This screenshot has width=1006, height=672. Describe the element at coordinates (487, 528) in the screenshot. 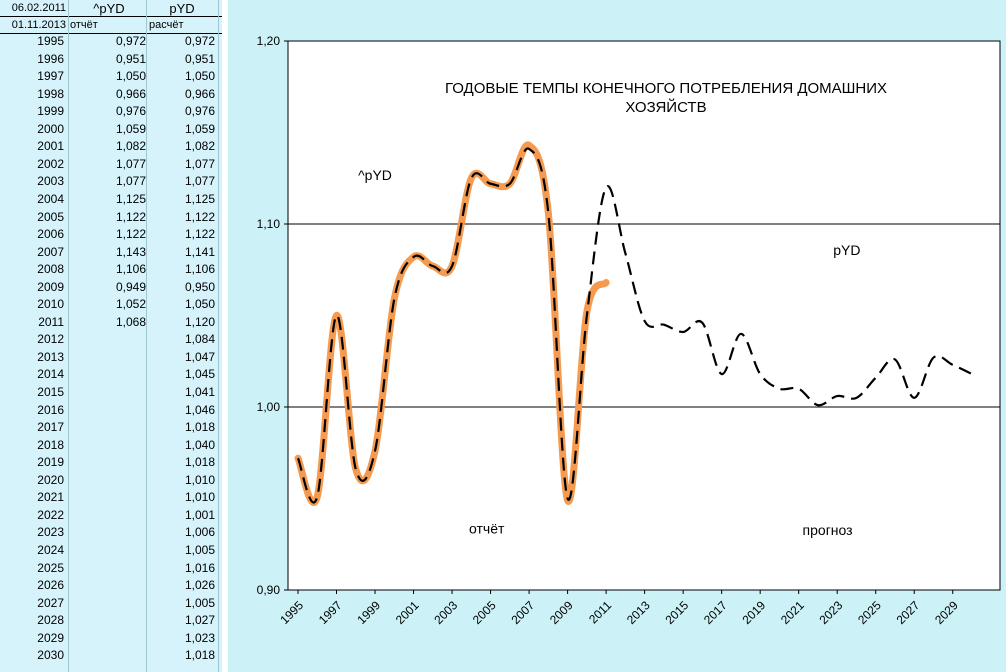

I see `chart-annotation: отчёт` at that location.